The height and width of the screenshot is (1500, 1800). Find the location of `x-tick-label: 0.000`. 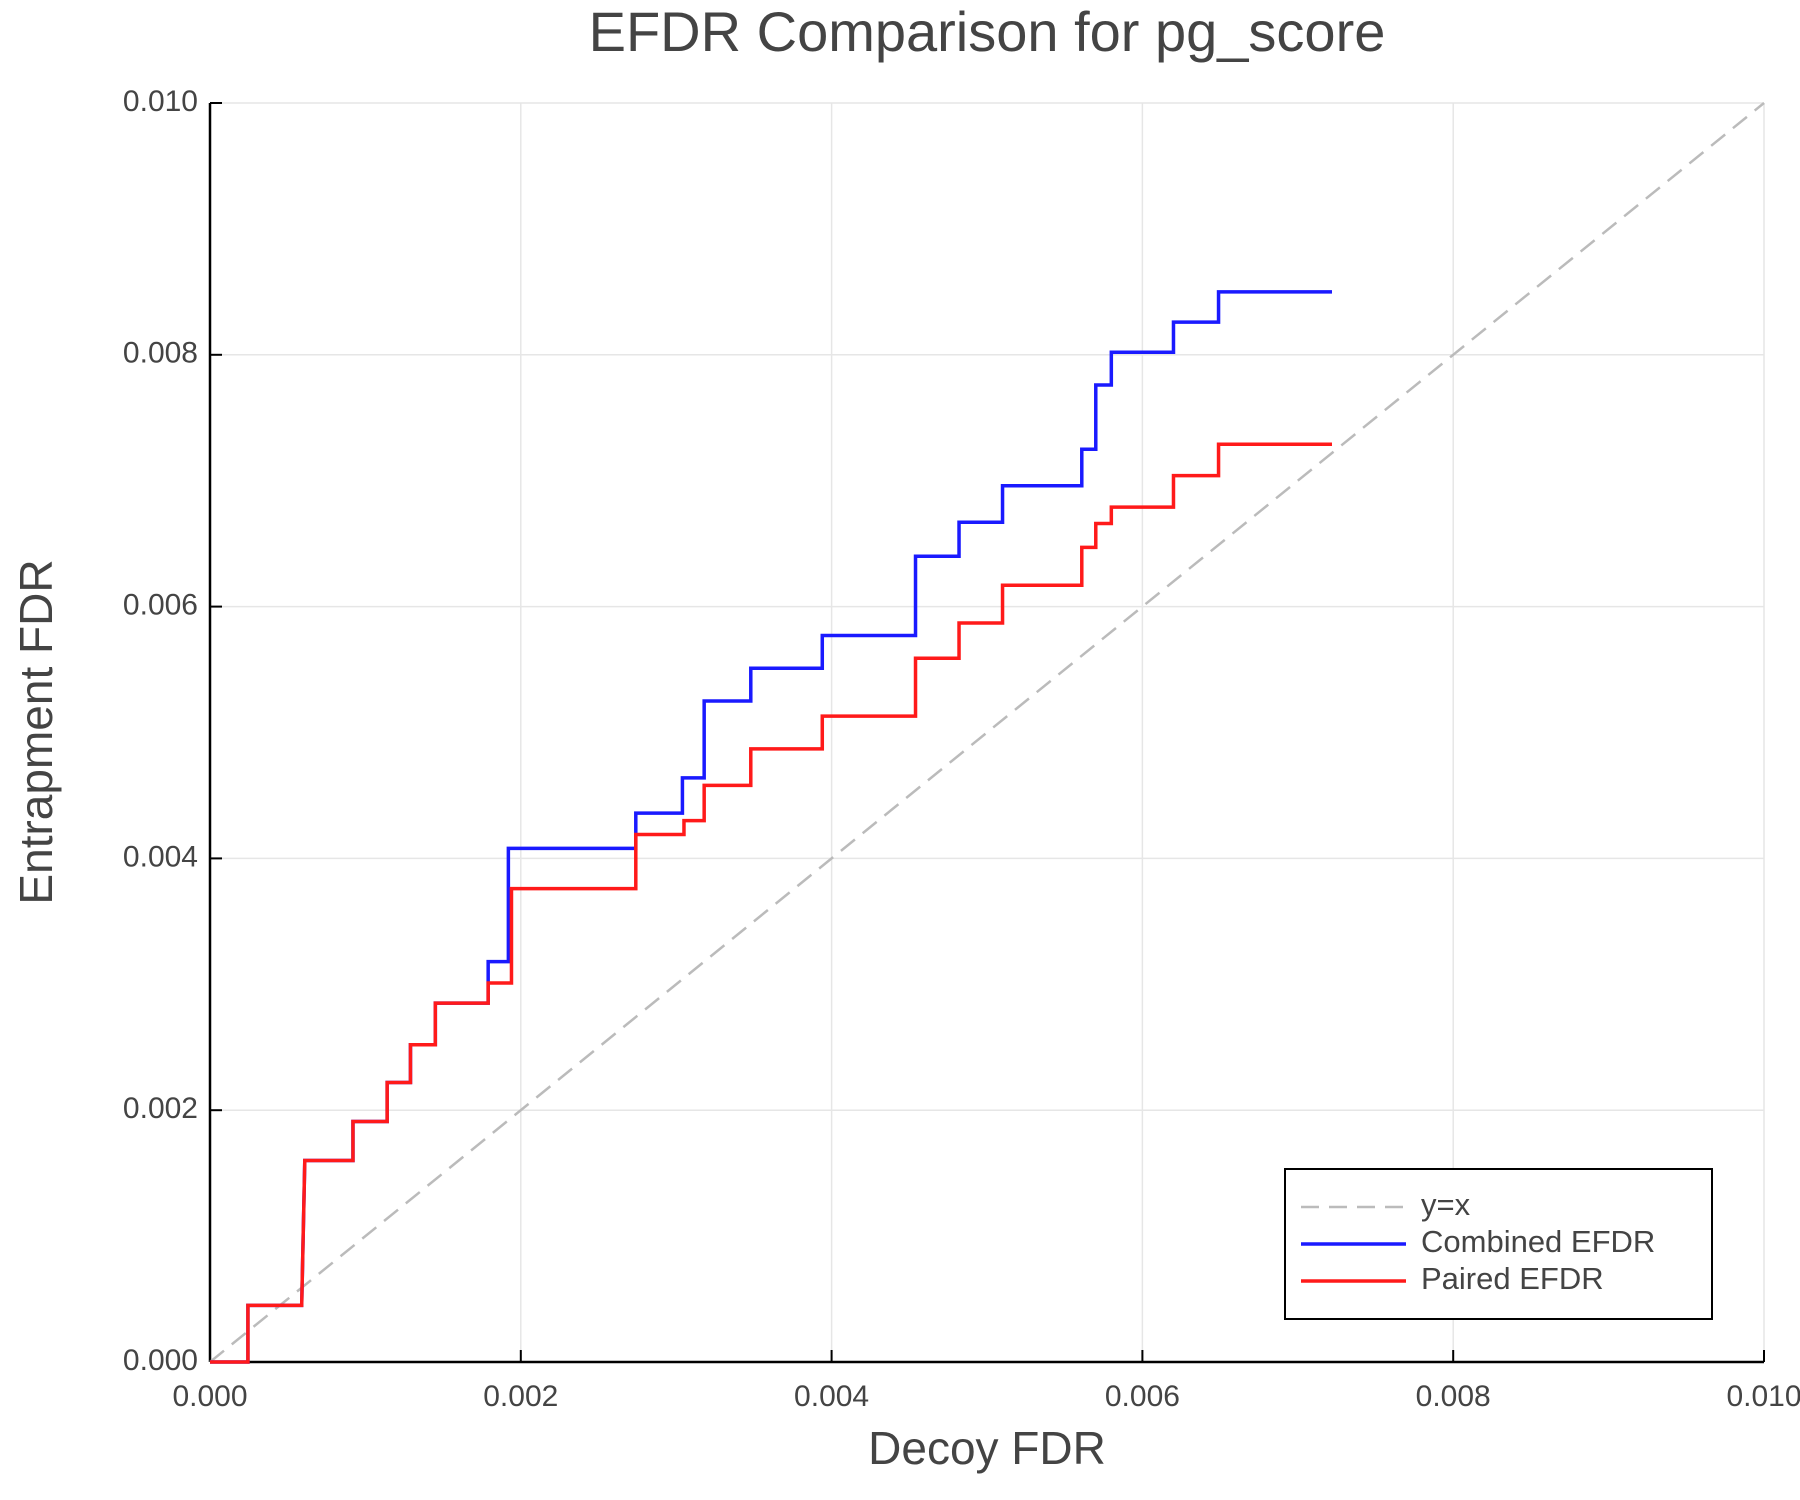

x-tick-label: 0.000 is located at coordinates (209, 1396).